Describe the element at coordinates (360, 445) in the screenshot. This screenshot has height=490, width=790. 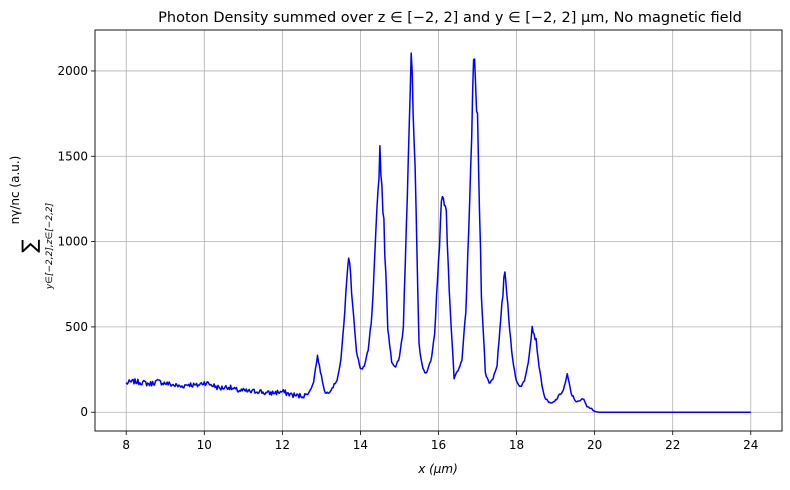
I see `x-tick-label: 14` at that location.